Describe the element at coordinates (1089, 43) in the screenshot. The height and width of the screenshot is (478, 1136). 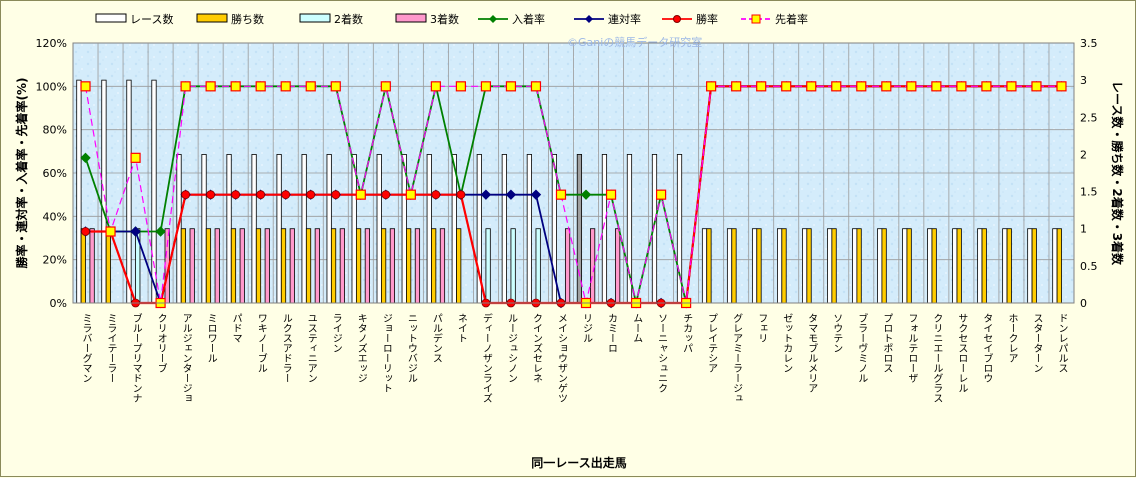
I see `right-tick-label: 3.5` at that location.